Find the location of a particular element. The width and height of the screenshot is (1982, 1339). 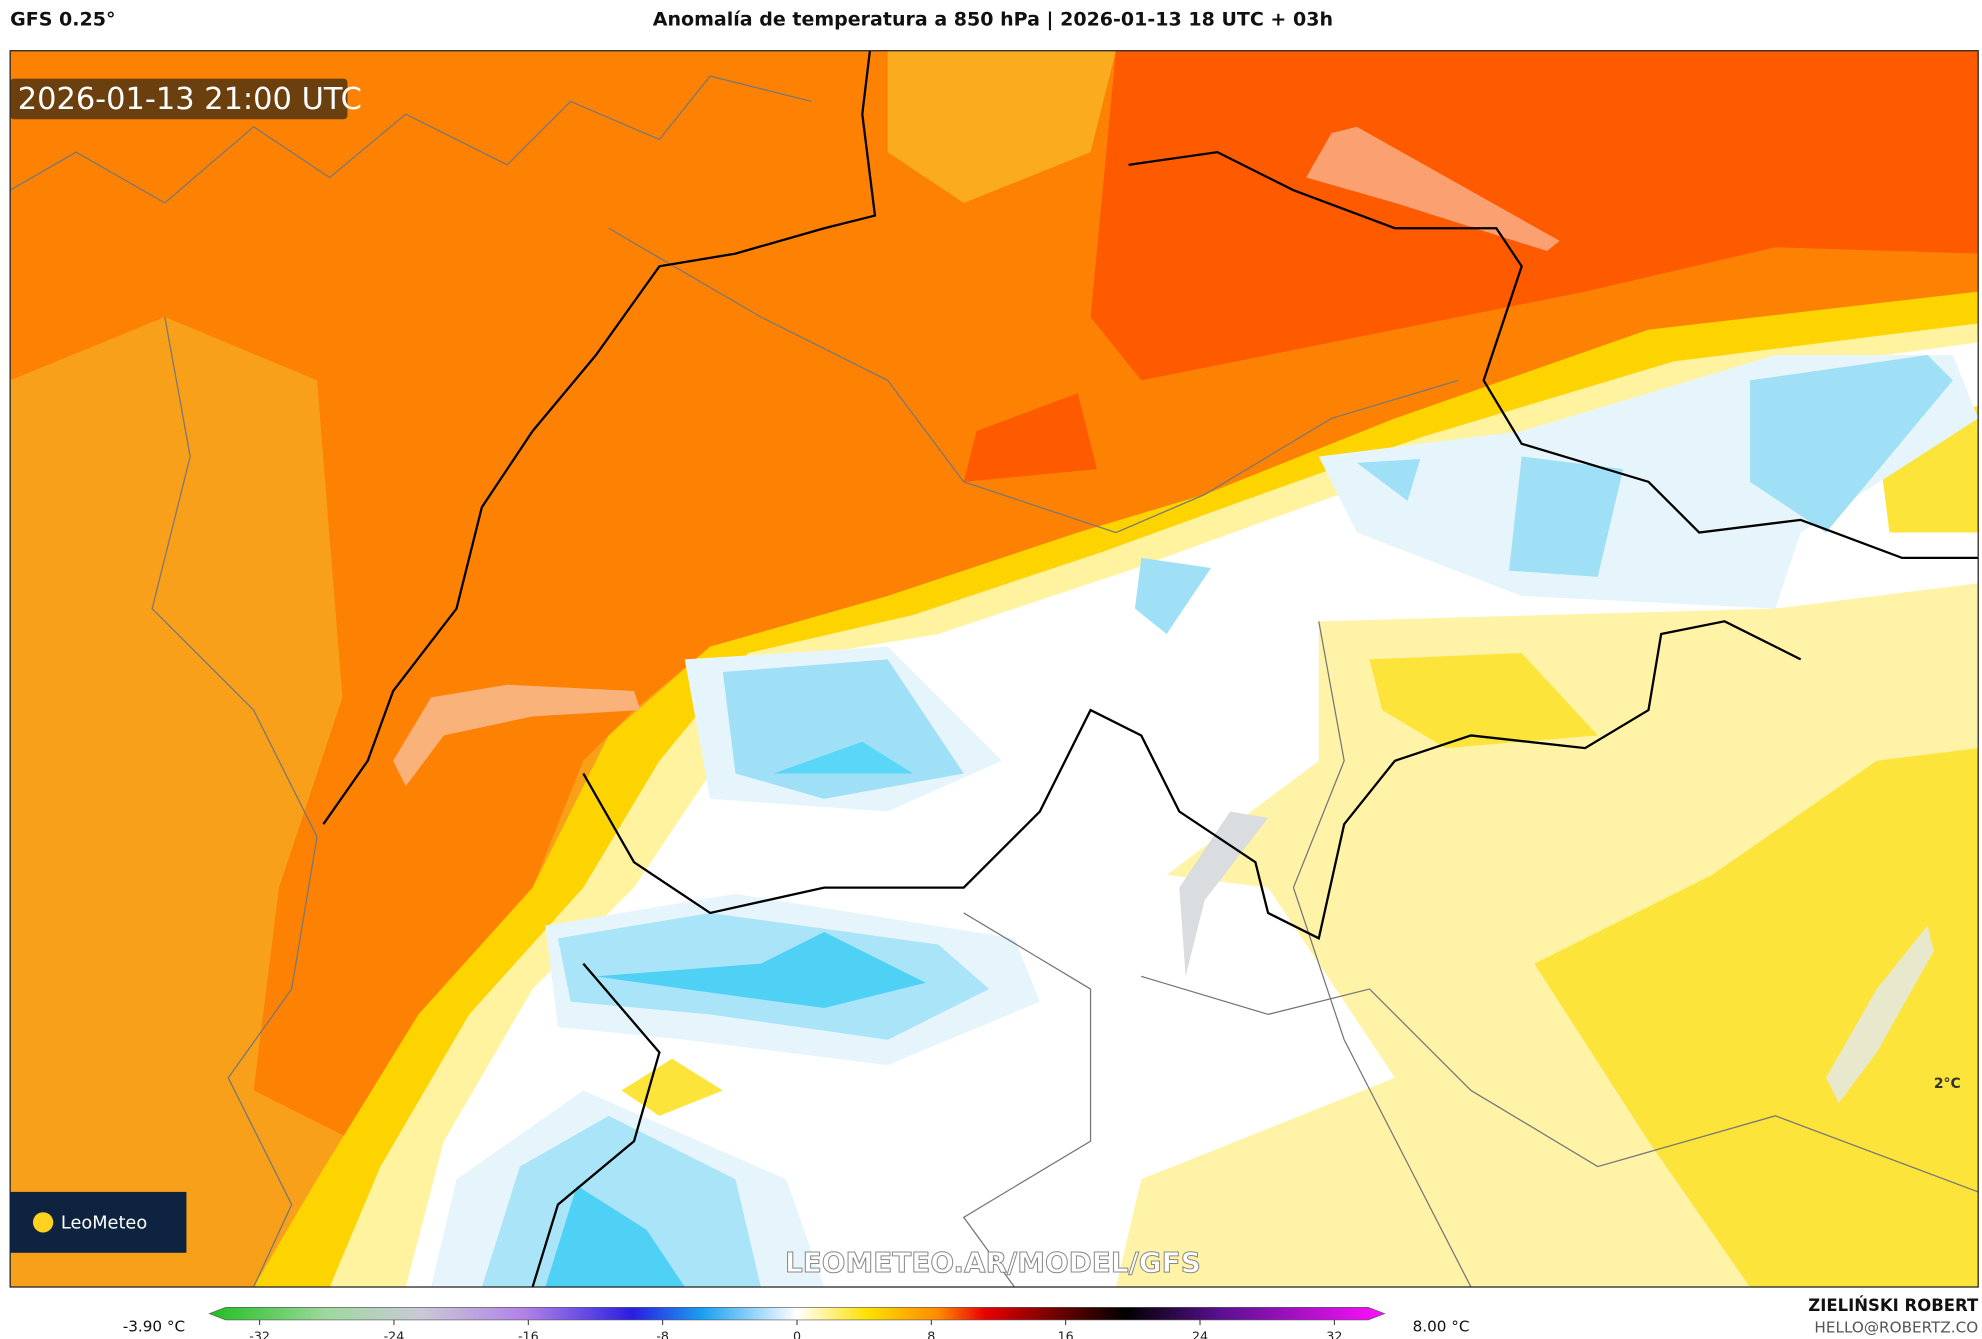

watermark: LEOMETEO.AR/MODEL/GFS is located at coordinates (993, 1262).